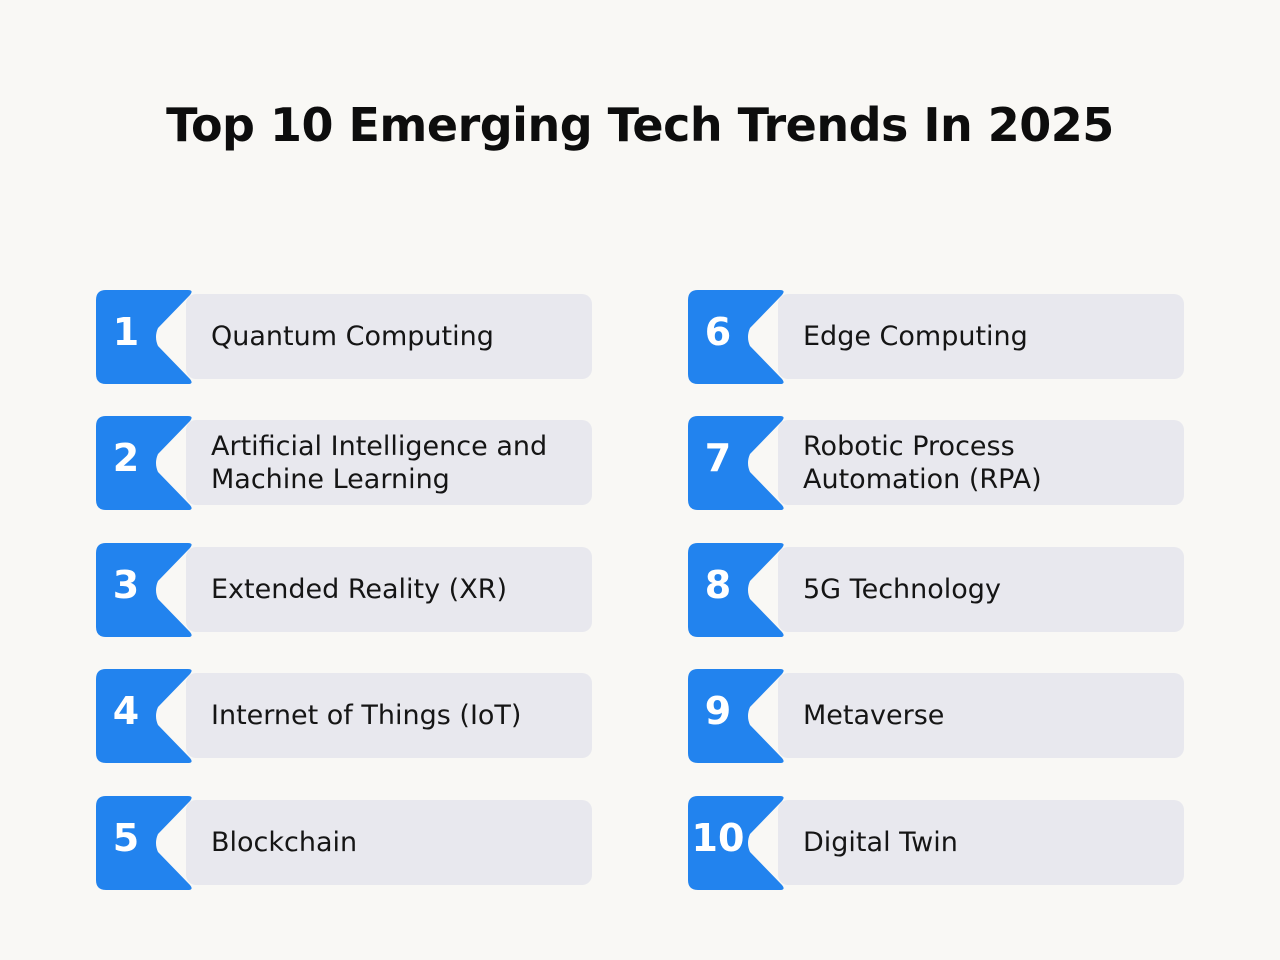 Image resolution: width=1280 pixels, height=960 pixels. Describe the element at coordinates (126, 711) in the screenshot. I see `trend-number: 4` at that location.